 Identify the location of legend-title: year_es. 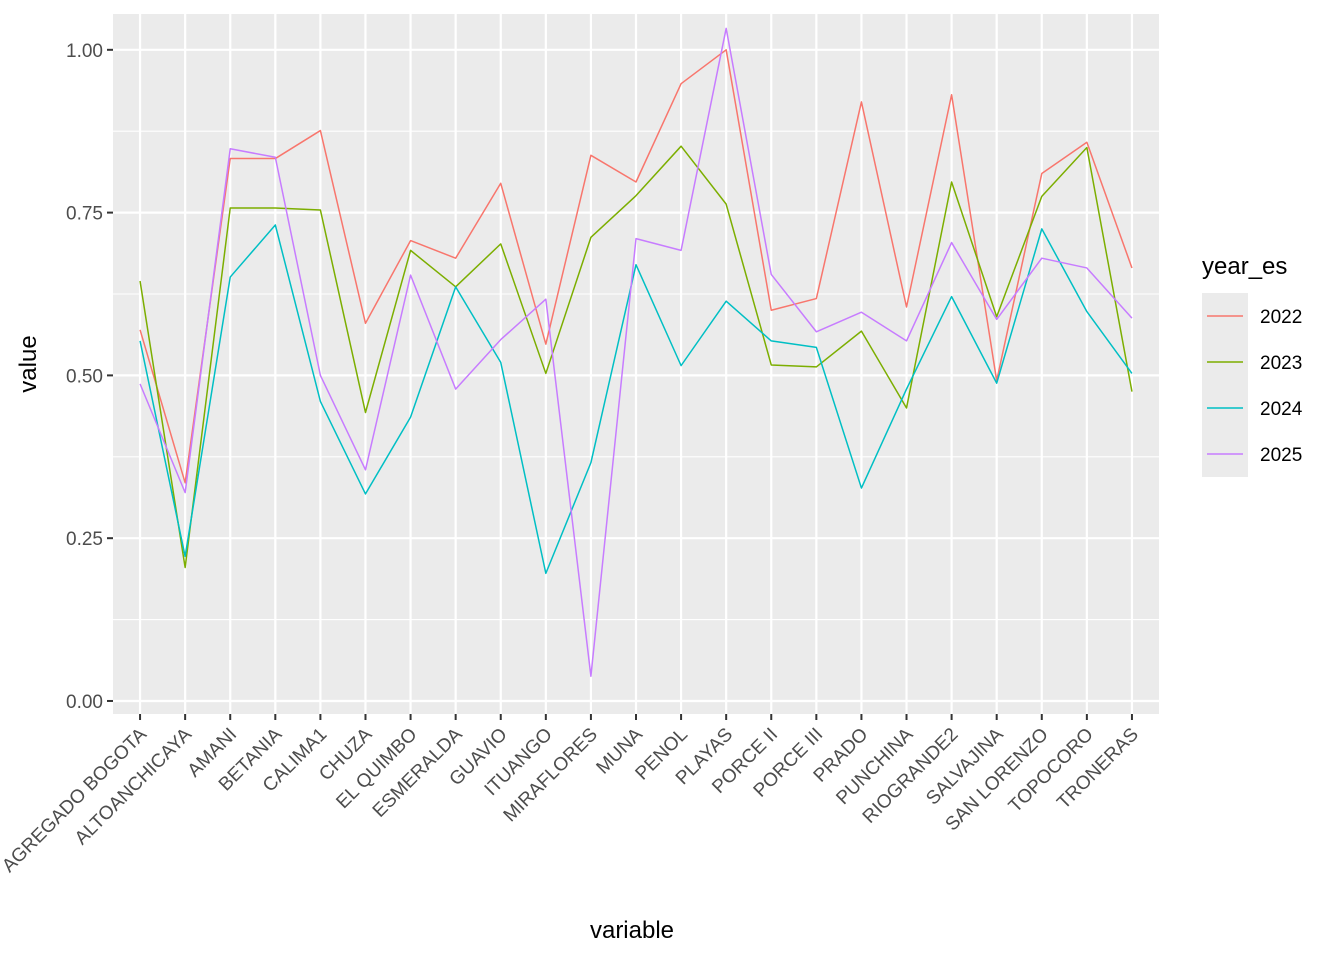
(1244, 266).